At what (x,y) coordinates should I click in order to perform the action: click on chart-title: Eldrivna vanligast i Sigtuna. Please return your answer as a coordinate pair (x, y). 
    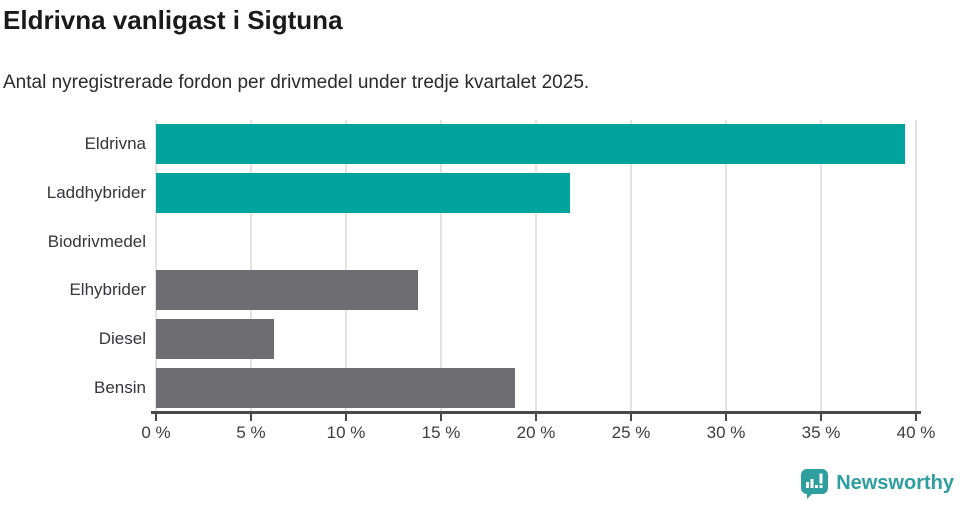
    Looking at the image, I should click on (173, 20).